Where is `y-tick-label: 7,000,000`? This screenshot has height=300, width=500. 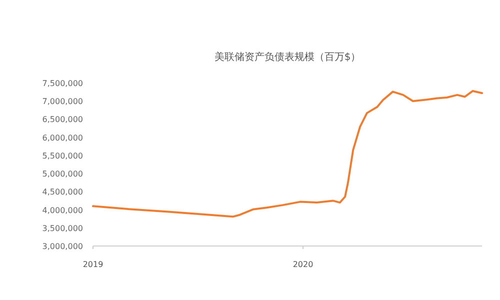
y-tick-label: 7,000,000 is located at coordinates (62, 101).